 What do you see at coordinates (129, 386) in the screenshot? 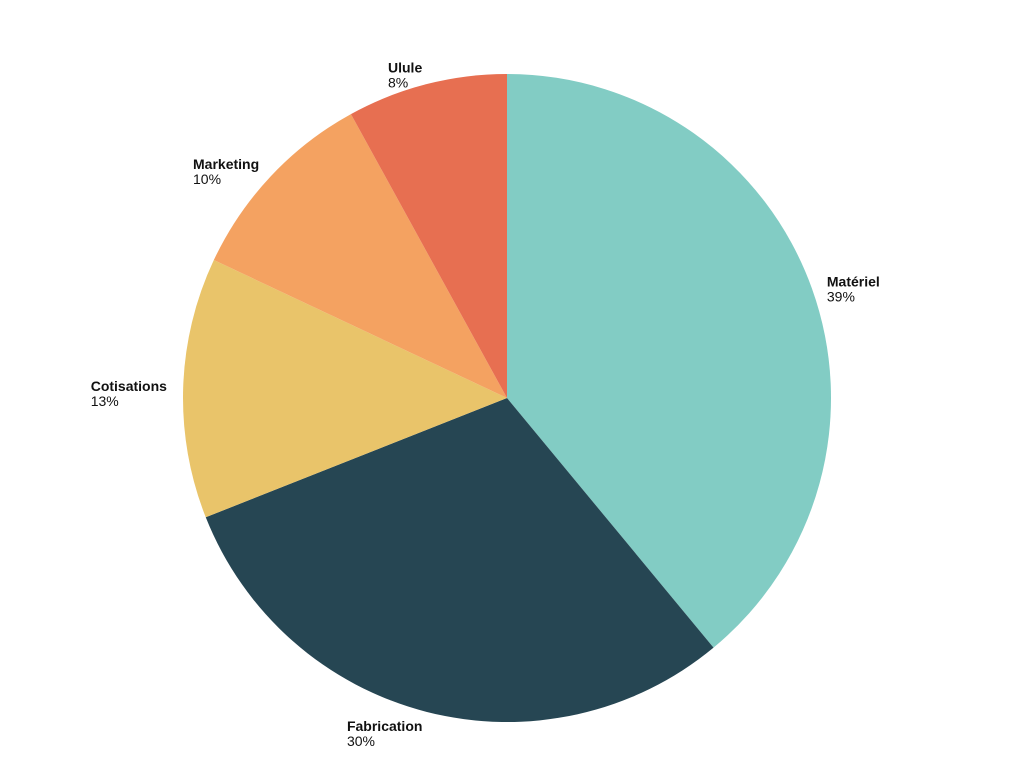
I see `category-label: Cotisations` at bounding box center [129, 386].